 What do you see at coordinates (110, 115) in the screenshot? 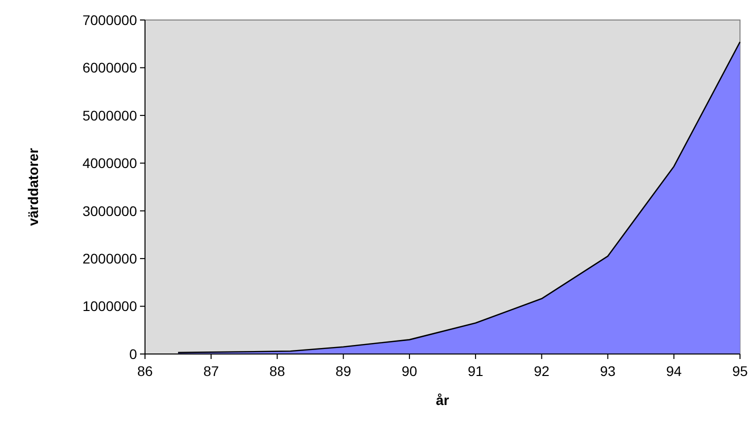
I see `y-tick-label: 5000000` at bounding box center [110, 115].